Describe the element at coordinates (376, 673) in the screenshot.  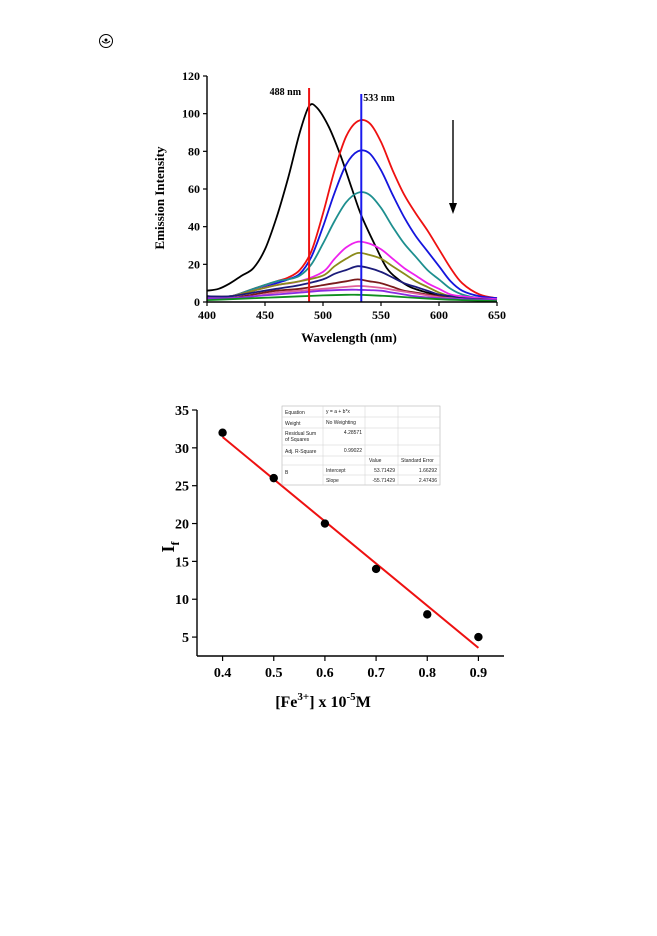
I see `x-tick-label-3: 0.7` at that location.